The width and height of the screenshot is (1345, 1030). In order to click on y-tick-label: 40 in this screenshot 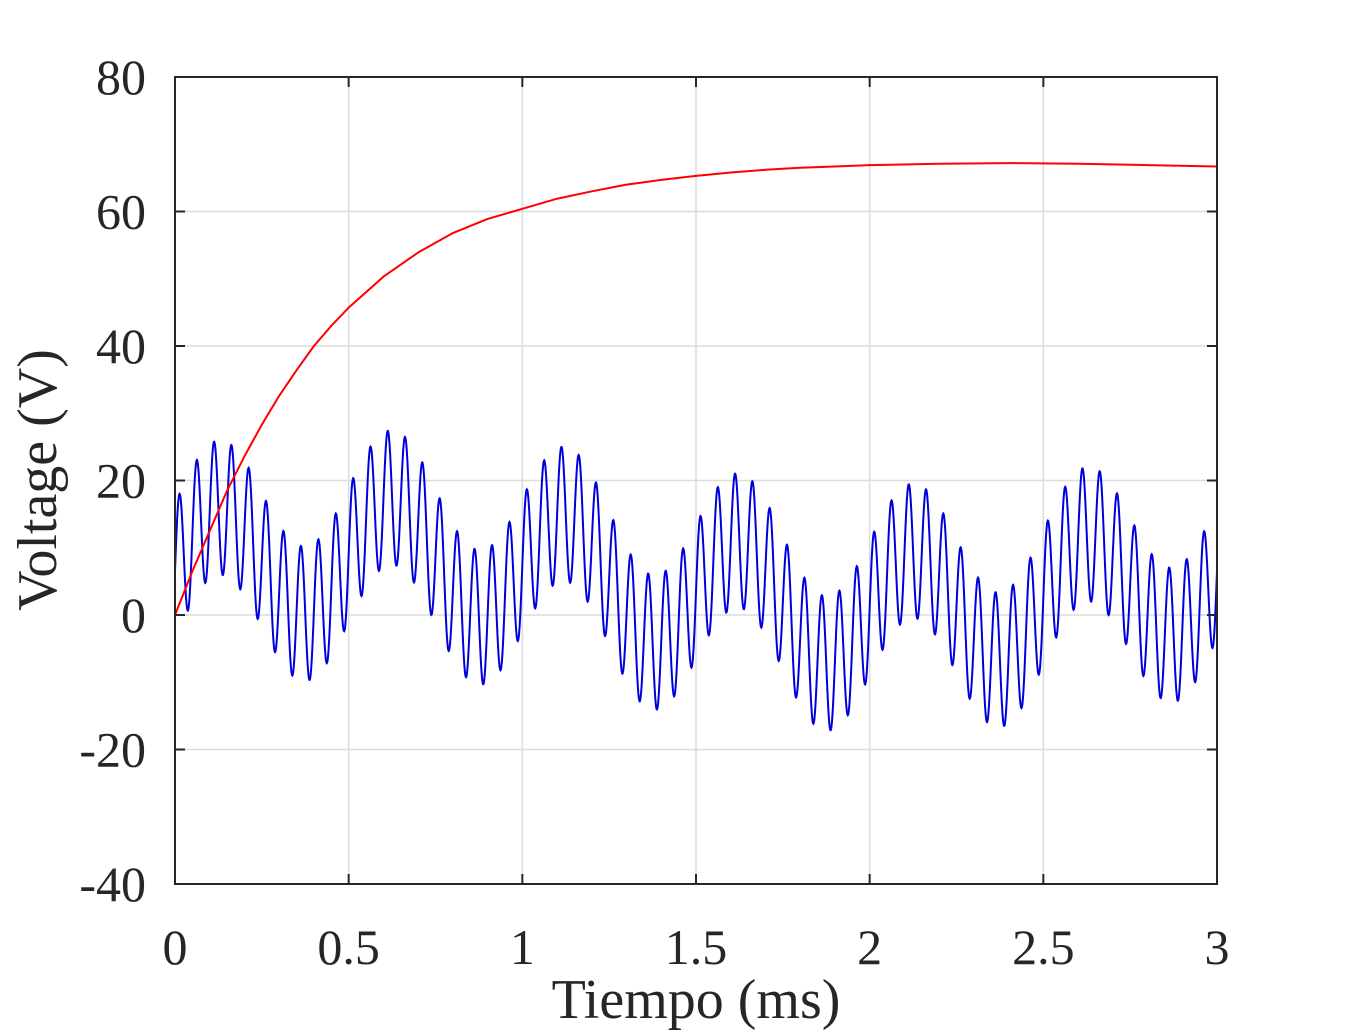, I will do `click(121, 346)`.